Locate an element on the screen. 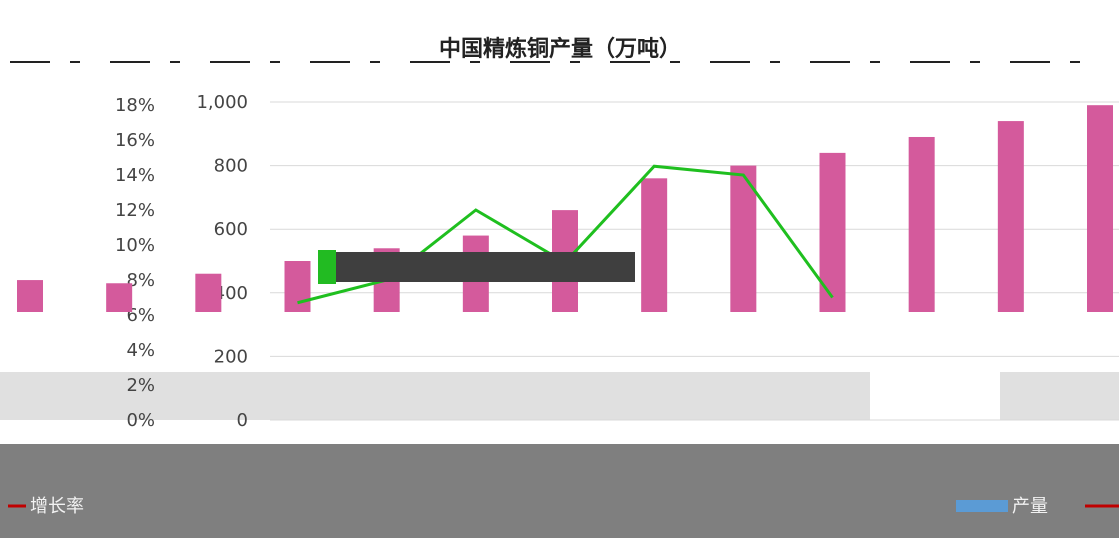 The height and width of the screenshot is (538, 1119). left-tick-label: 600 is located at coordinates (231, 229).